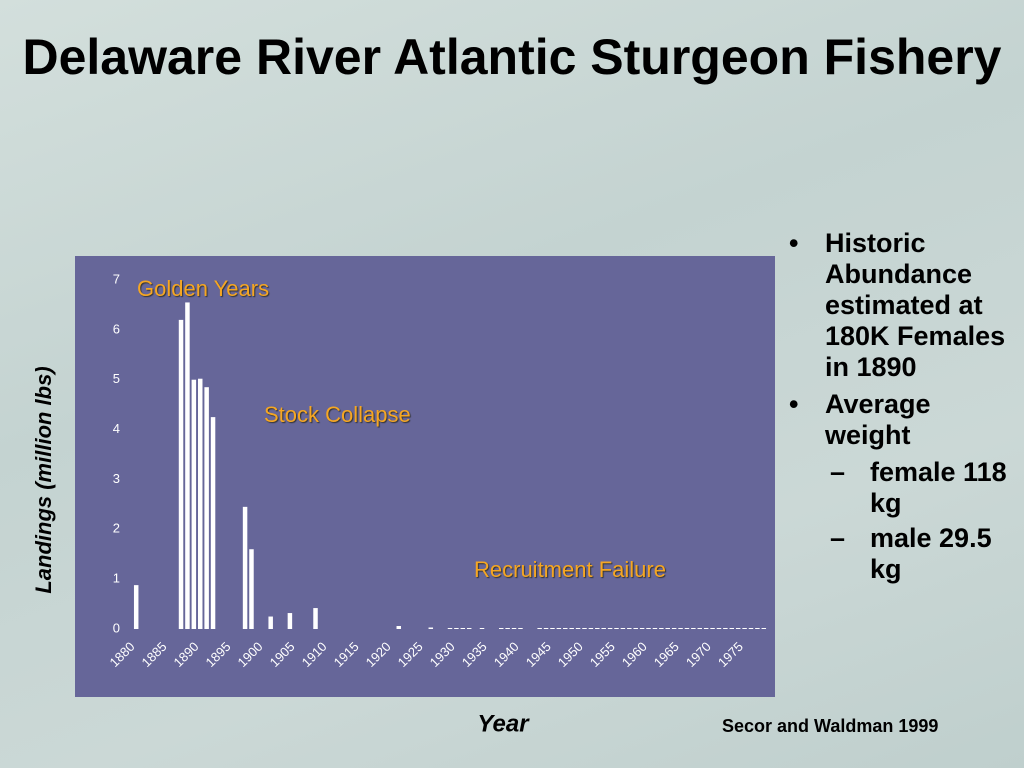 This screenshot has height=768, width=1024. What do you see at coordinates (116, 578) in the screenshot?
I see `y-tick-label: 1` at bounding box center [116, 578].